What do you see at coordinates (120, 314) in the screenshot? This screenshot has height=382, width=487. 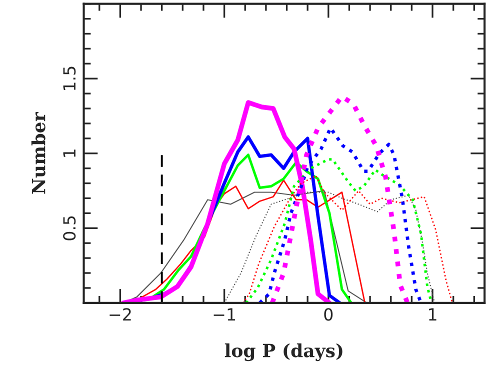 I see `x-tick-label: −2` at bounding box center [120, 314].